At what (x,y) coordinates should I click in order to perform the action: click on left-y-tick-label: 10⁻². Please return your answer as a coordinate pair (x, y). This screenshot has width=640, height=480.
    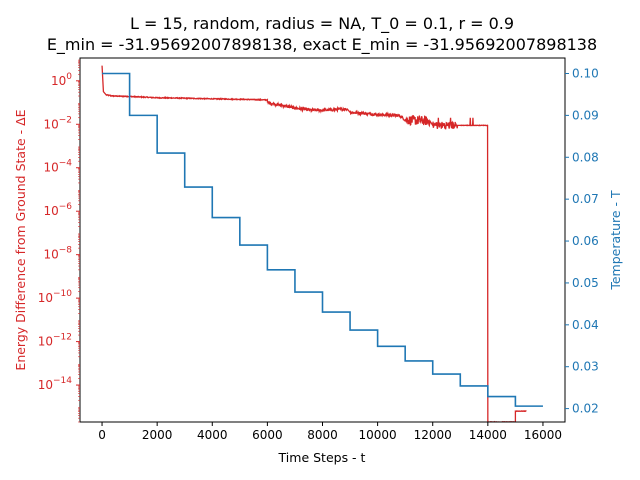
    Looking at the image, I should click on (57, 123).